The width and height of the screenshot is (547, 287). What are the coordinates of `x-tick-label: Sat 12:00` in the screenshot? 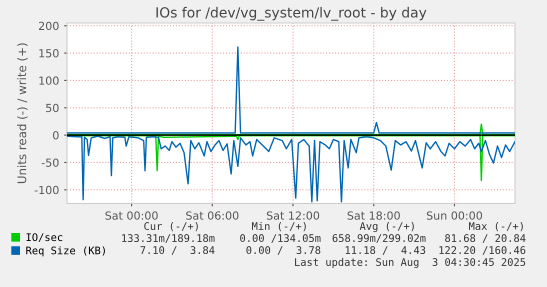 It's located at (293, 215).